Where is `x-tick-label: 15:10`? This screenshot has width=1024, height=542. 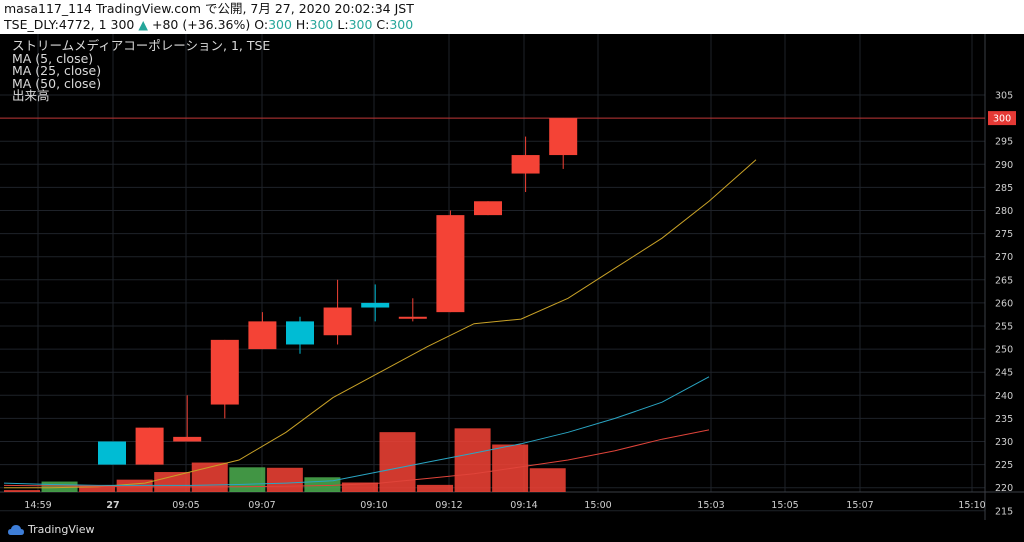 x-tick-label: 15:10 is located at coordinates (971, 505).